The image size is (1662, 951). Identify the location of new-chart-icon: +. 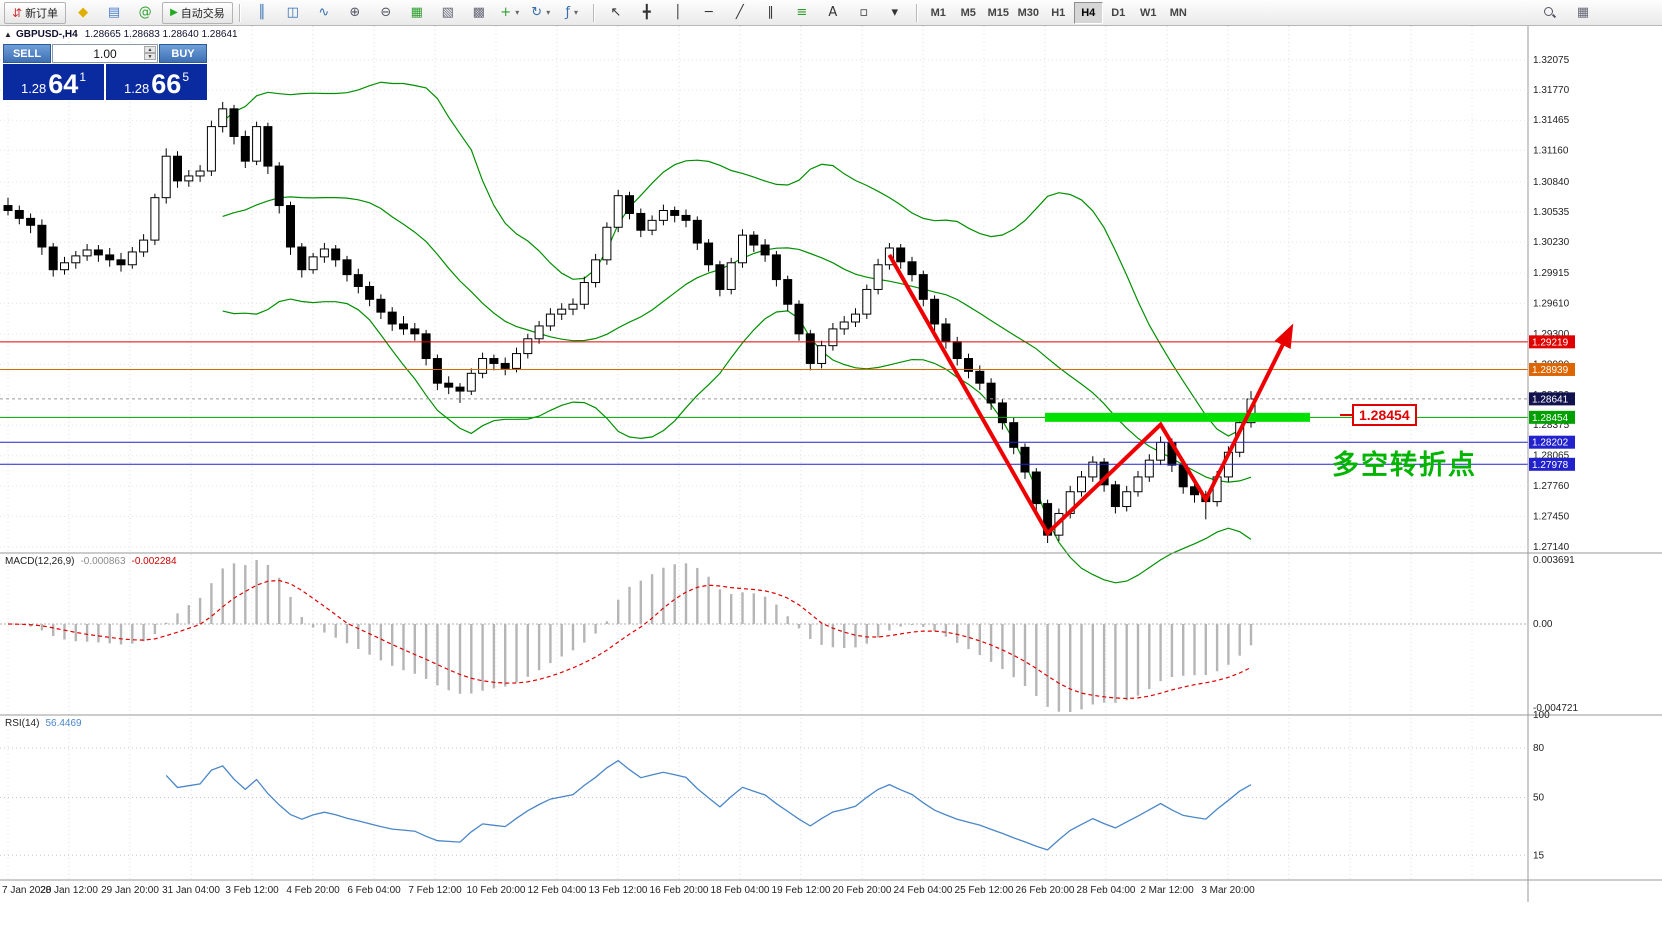
(506, 12).